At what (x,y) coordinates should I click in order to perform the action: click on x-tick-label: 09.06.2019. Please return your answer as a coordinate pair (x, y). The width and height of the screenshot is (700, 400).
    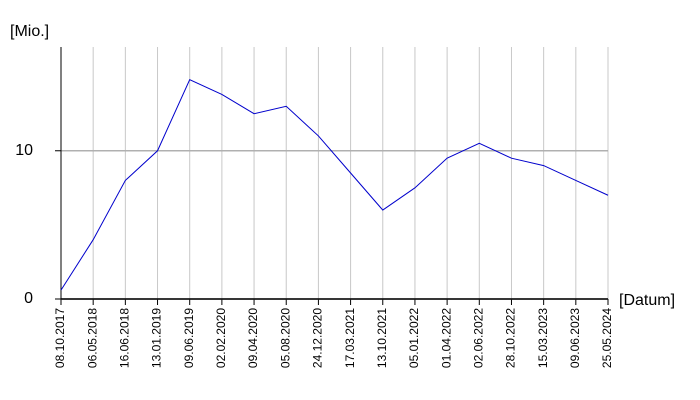
    Looking at the image, I should click on (189, 338).